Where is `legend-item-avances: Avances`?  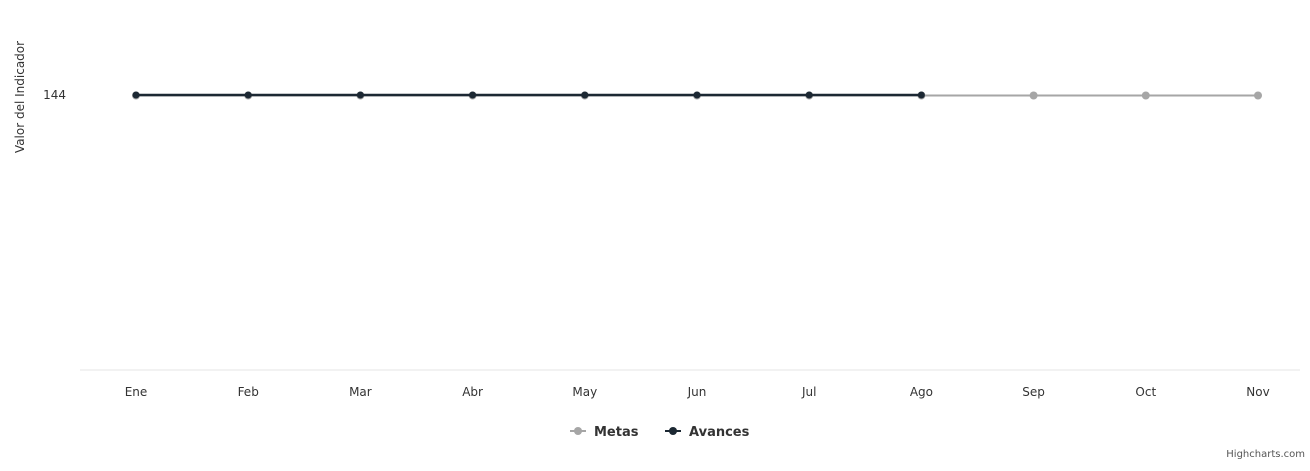
legend-item-avances: Avances is located at coordinates (707, 432).